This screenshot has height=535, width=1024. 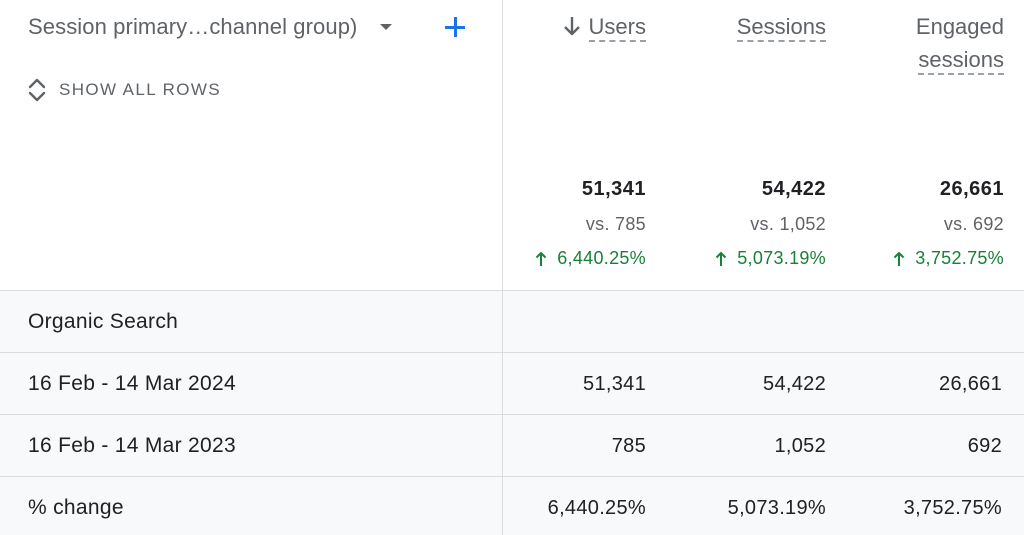 I want to click on total-change-value: 3,752.75%, so click(x=959, y=258).